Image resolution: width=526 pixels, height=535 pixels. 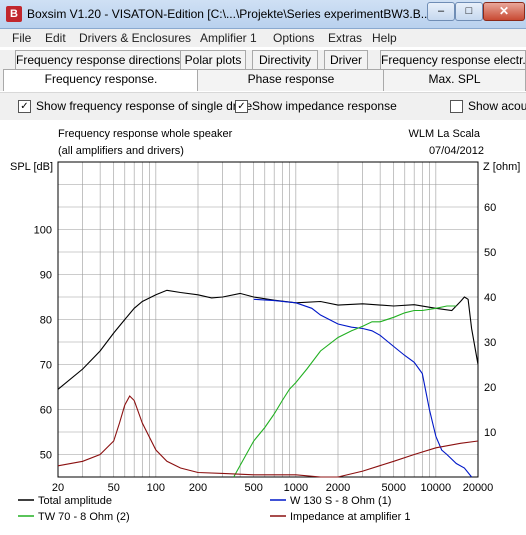 What do you see at coordinates (135, 38) in the screenshot?
I see `menu-drivers: Drivers & Enclosures` at bounding box center [135, 38].